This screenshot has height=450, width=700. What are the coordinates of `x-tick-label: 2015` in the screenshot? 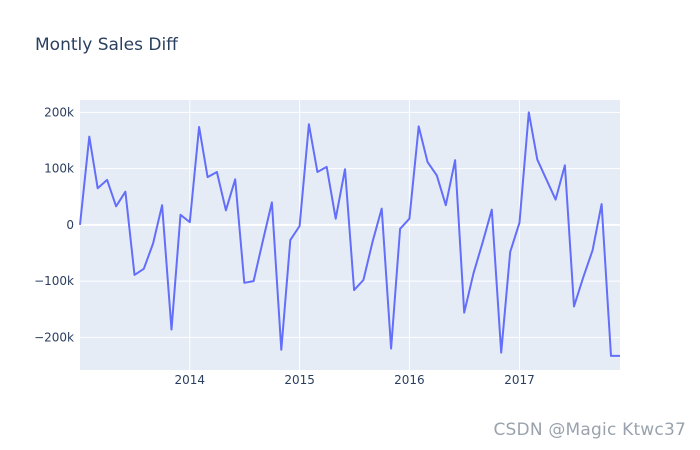 It's located at (299, 380).